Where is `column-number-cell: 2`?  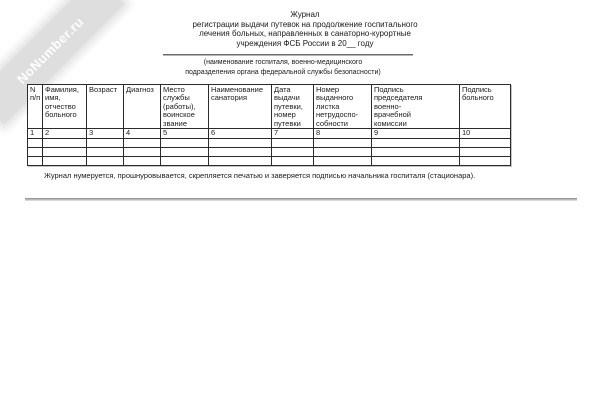 column-number-cell: 2 is located at coordinates (64, 134).